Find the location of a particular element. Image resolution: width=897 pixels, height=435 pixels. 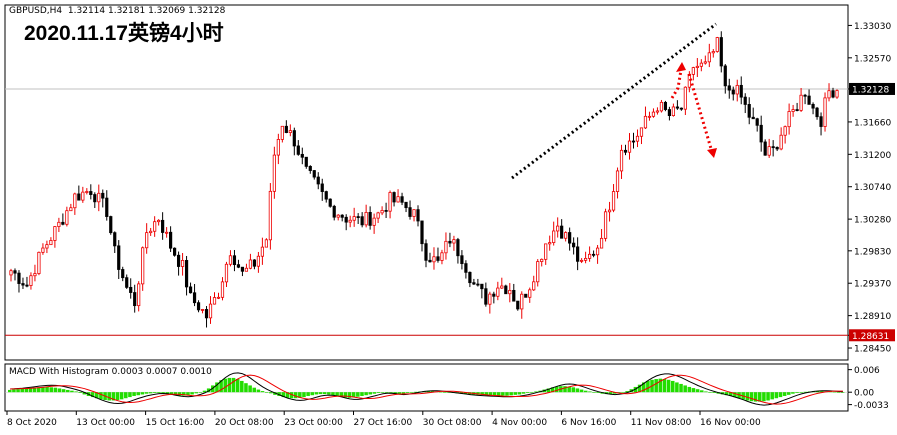

macd-tick-label: 0.00 is located at coordinates (864, 394).